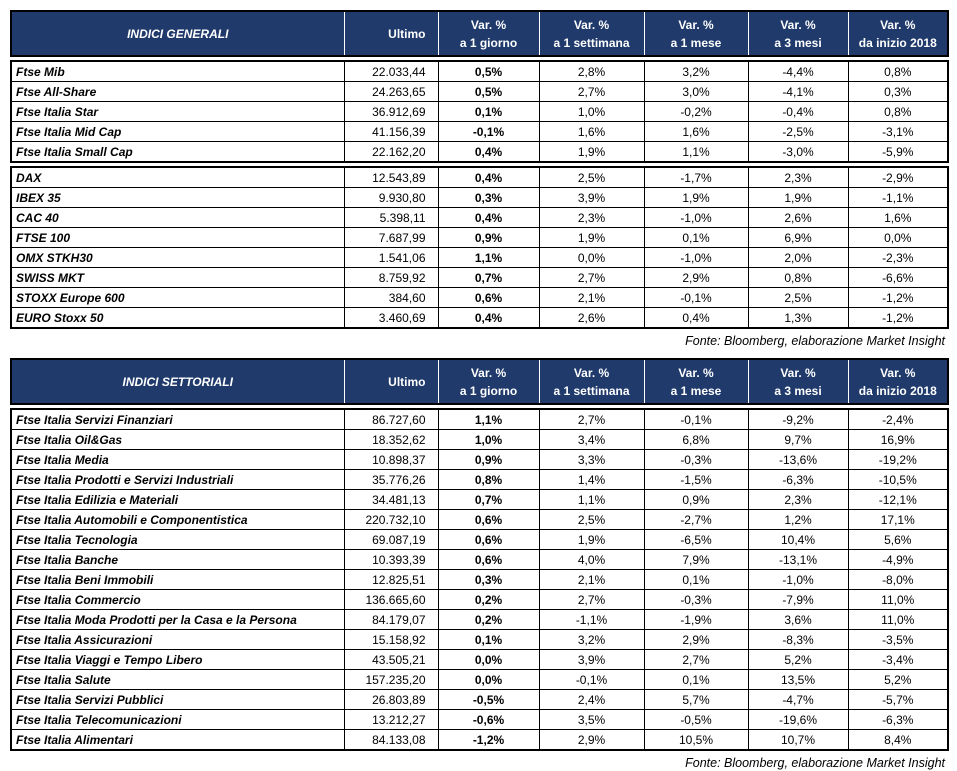  What do you see at coordinates (391, 699) in the screenshot?
I see `cell-value: 26.803,89` at bounding box center [391, 699].